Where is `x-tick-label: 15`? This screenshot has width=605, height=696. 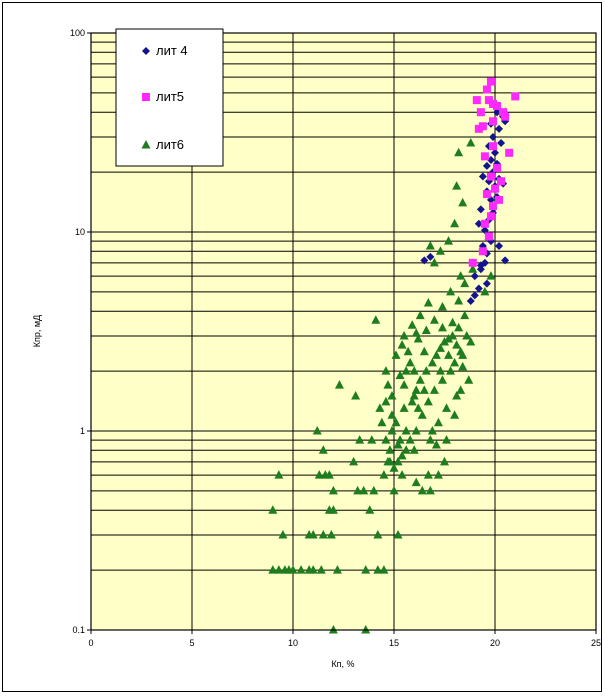 x-tick-label: 15 is located at coordinates (394, 643).